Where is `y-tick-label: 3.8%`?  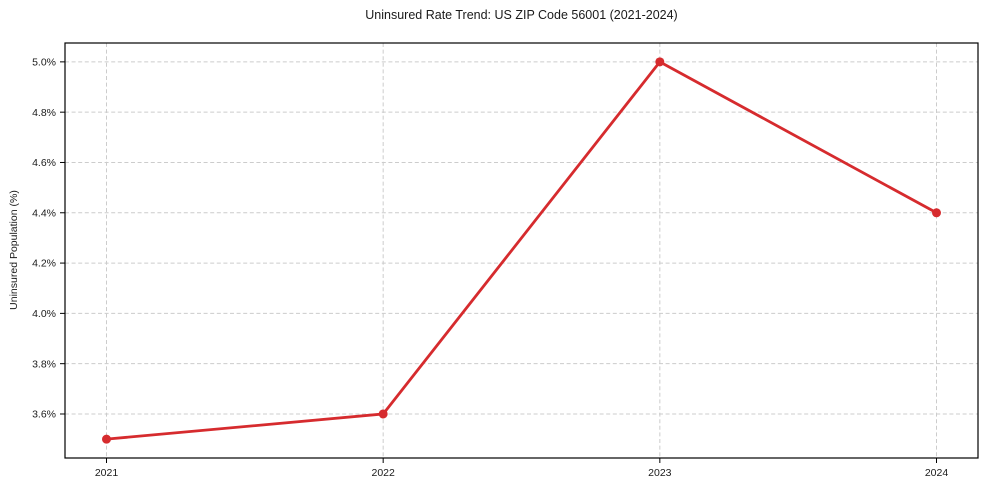
y-tick-label: 3.8% is located at coordinates (44, 364).